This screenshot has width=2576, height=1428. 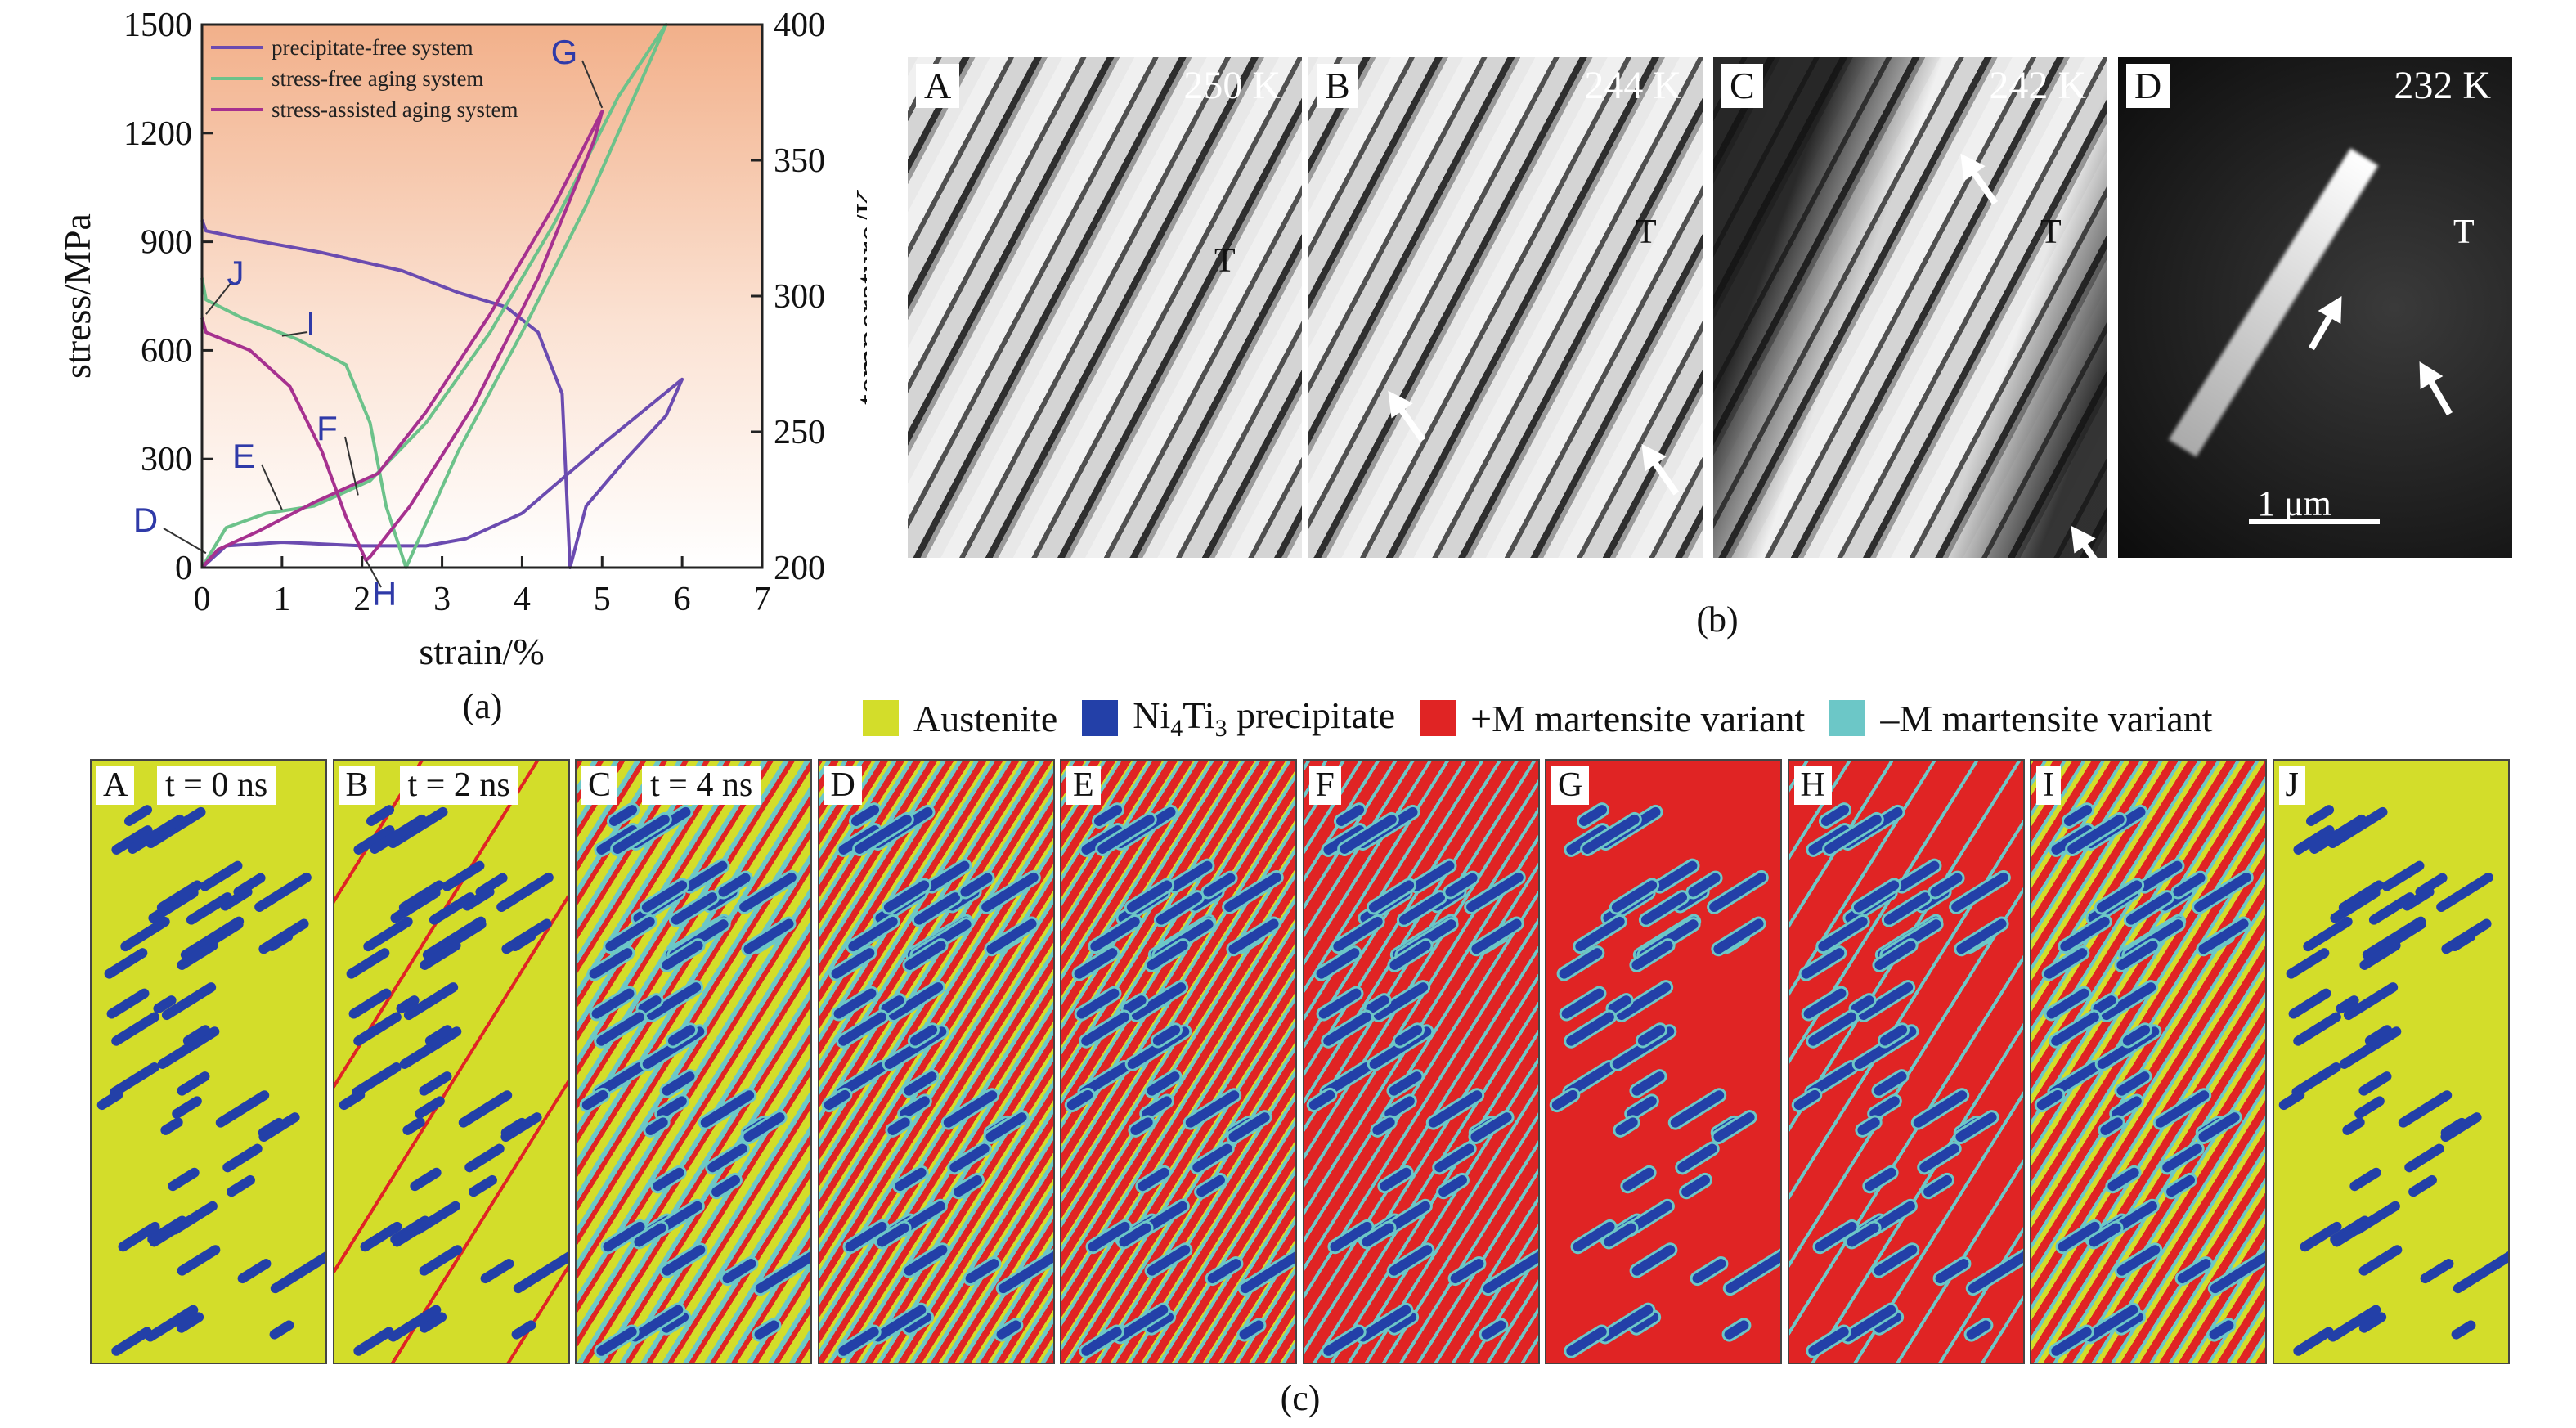 What do you see at coordinates (1083, 785) in the screenshot?
I see `sim-panel-letter: E` at bounding box center [1083, 785].